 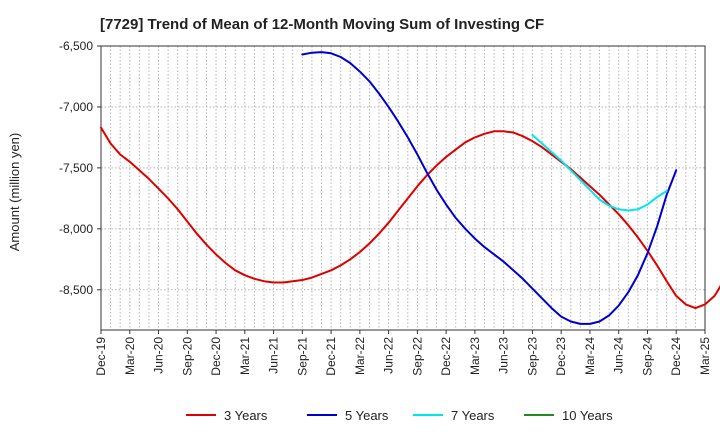 What do you see at coordinates (187, 356) in the screenshot?
I see `x-tick-label: Sep-20` at bounding box center [187, 356].